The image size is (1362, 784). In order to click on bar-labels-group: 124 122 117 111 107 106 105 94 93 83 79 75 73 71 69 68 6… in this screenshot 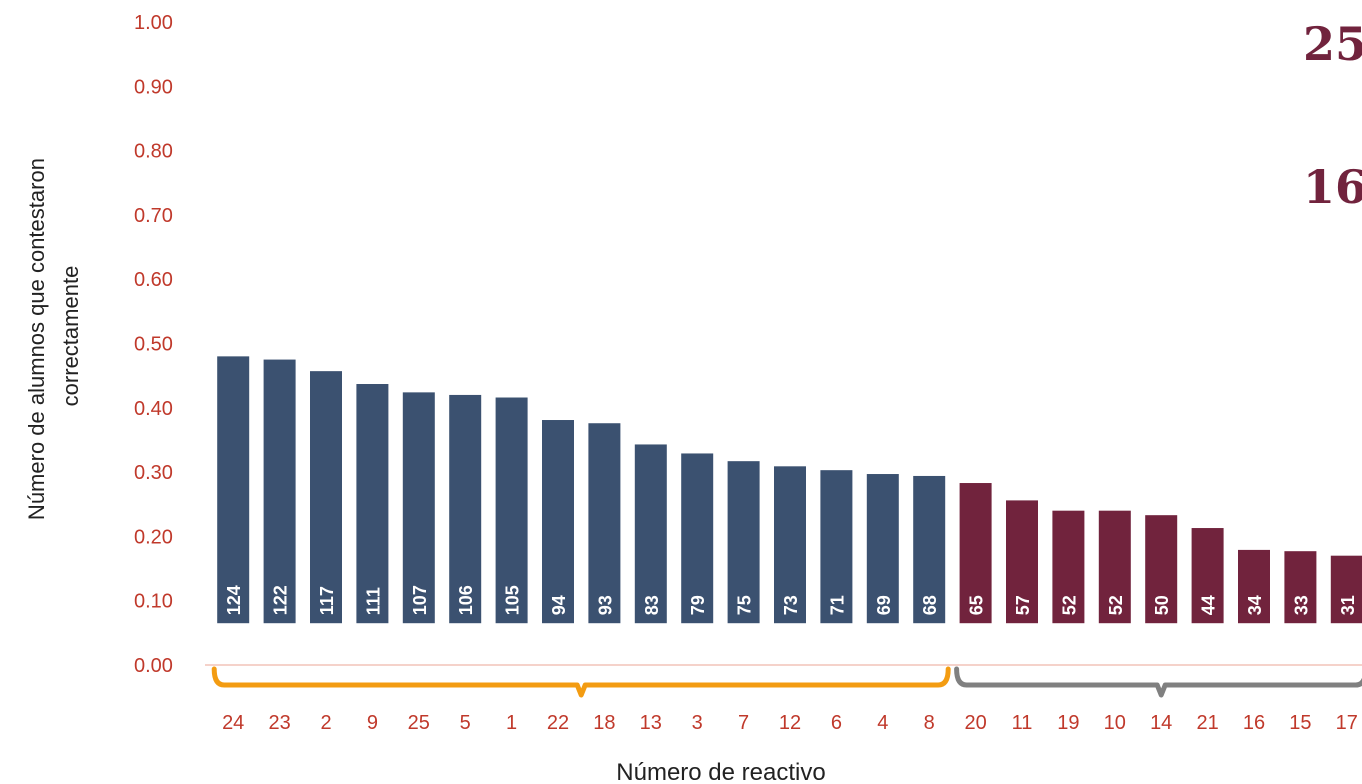, I will do `click(791, 600)`.